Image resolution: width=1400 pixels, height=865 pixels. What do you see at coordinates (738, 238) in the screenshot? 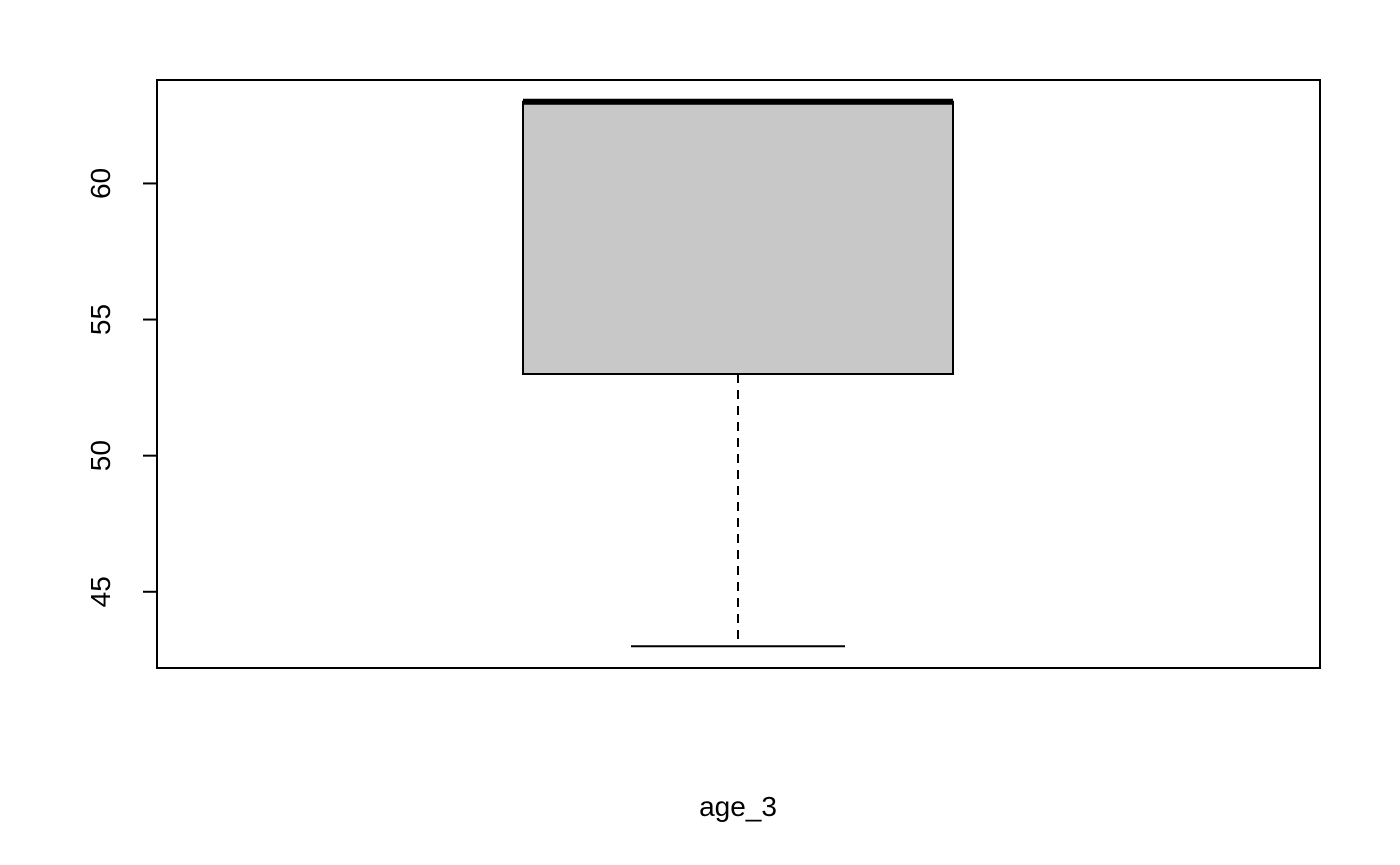
I see `iqr-box` at bounding box center [738, 238].